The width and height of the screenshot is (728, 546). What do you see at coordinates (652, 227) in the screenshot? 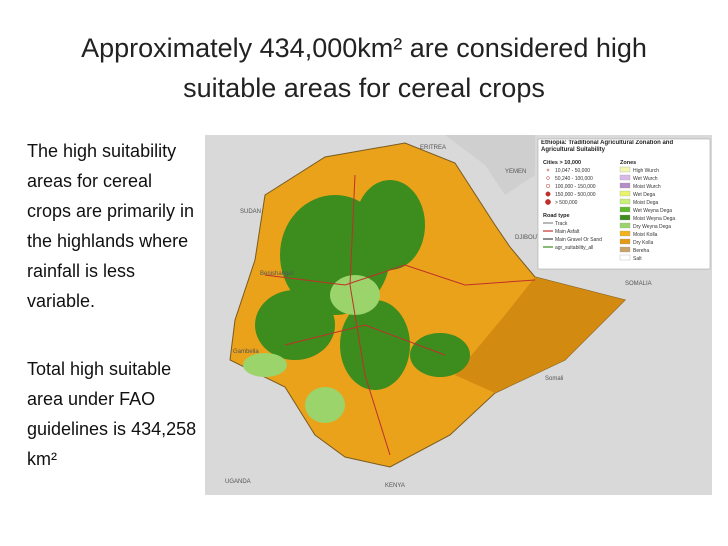
I see `legend-label: Dry Weyna Dega` at bounding box center [652, 227].